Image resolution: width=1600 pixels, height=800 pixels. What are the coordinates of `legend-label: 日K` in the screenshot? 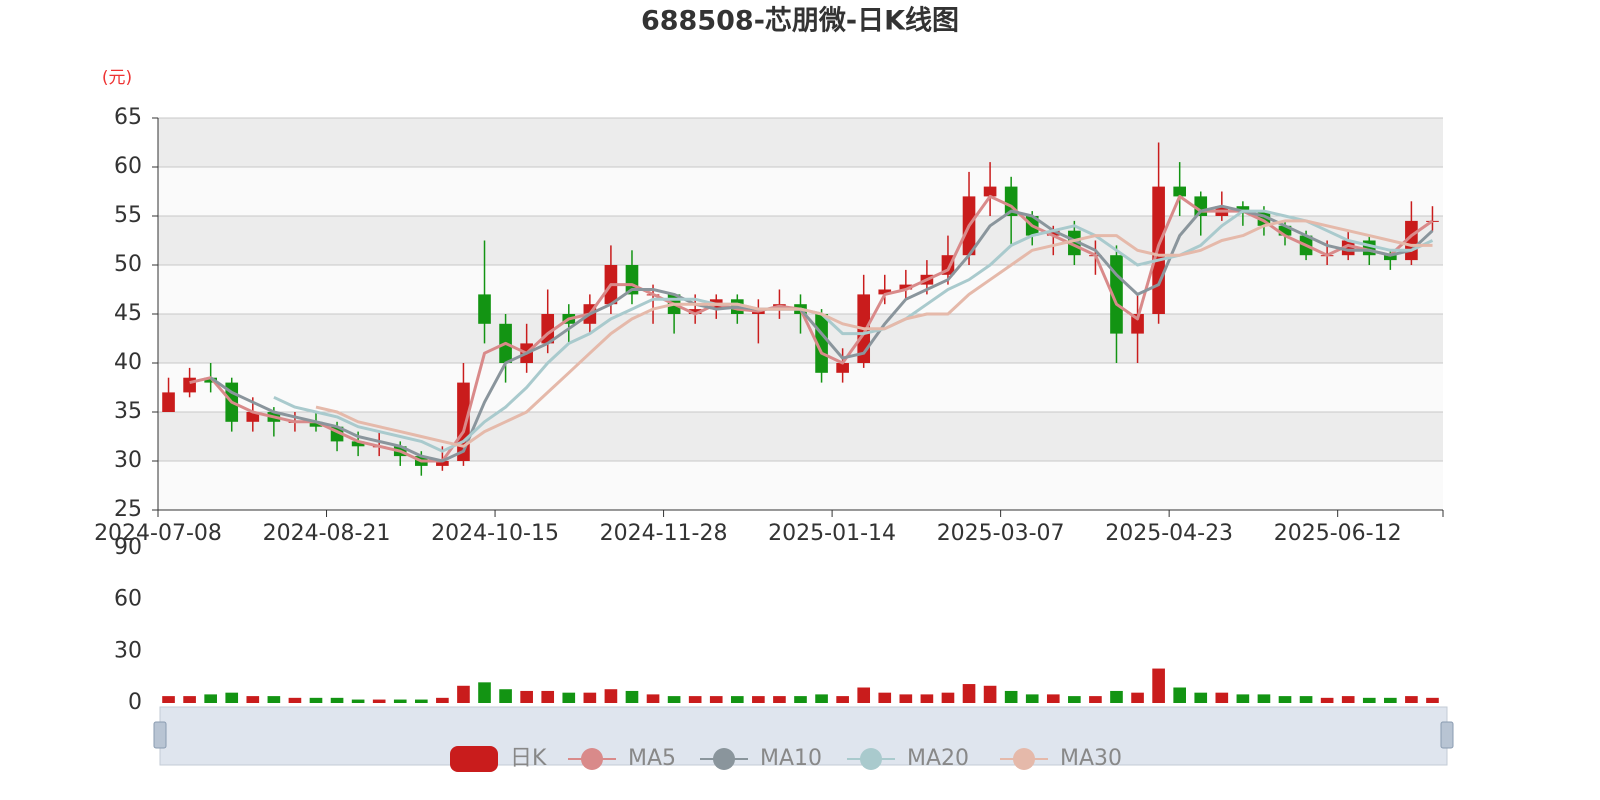 It's located at (528, 758).